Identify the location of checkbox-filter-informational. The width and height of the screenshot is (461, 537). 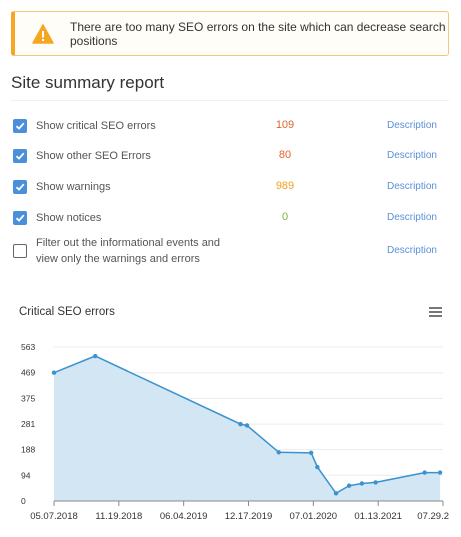
(20, 251).